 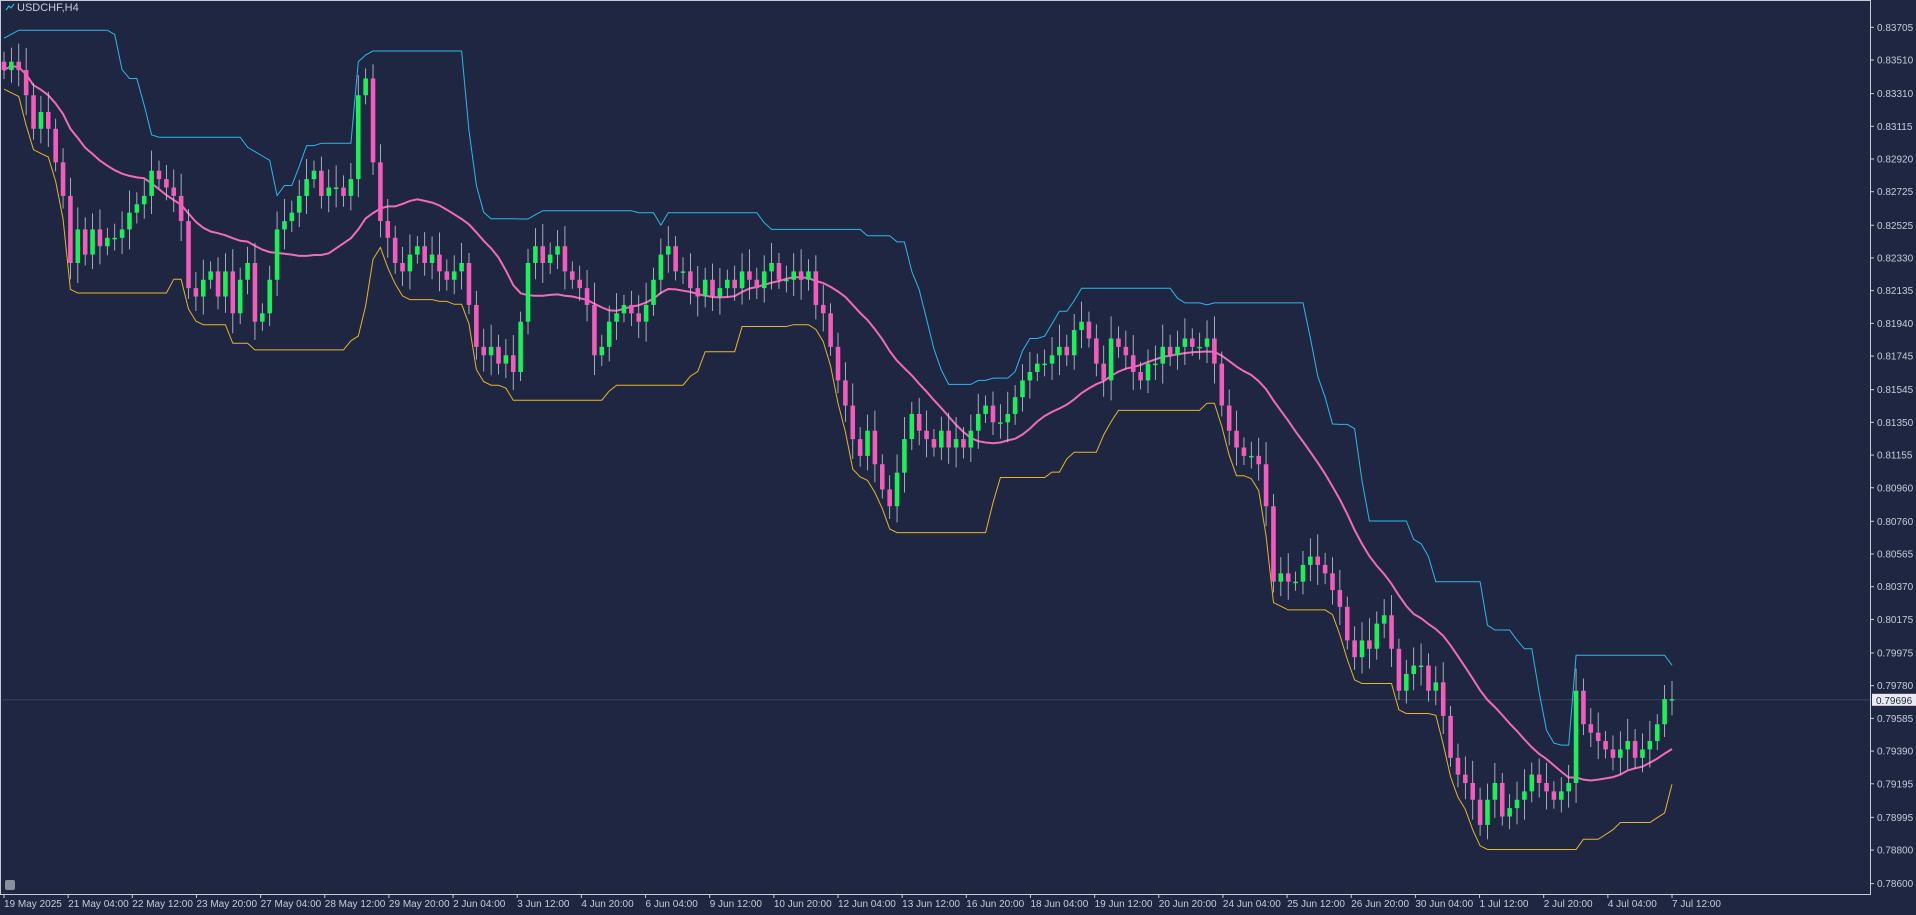 What do you see at coordinates (1895, 686) in the screenshot?
I see `y-tick-label: 0.79780` at bounding box center [1895, 686].